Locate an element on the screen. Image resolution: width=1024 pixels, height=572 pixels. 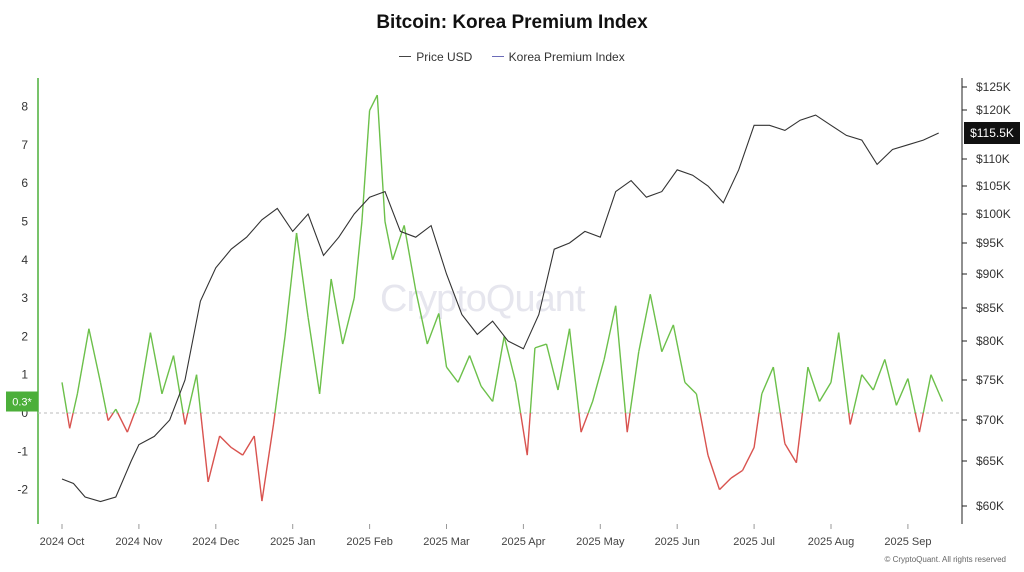
right-tick-label: $105K is located at coordinates (993, 186).